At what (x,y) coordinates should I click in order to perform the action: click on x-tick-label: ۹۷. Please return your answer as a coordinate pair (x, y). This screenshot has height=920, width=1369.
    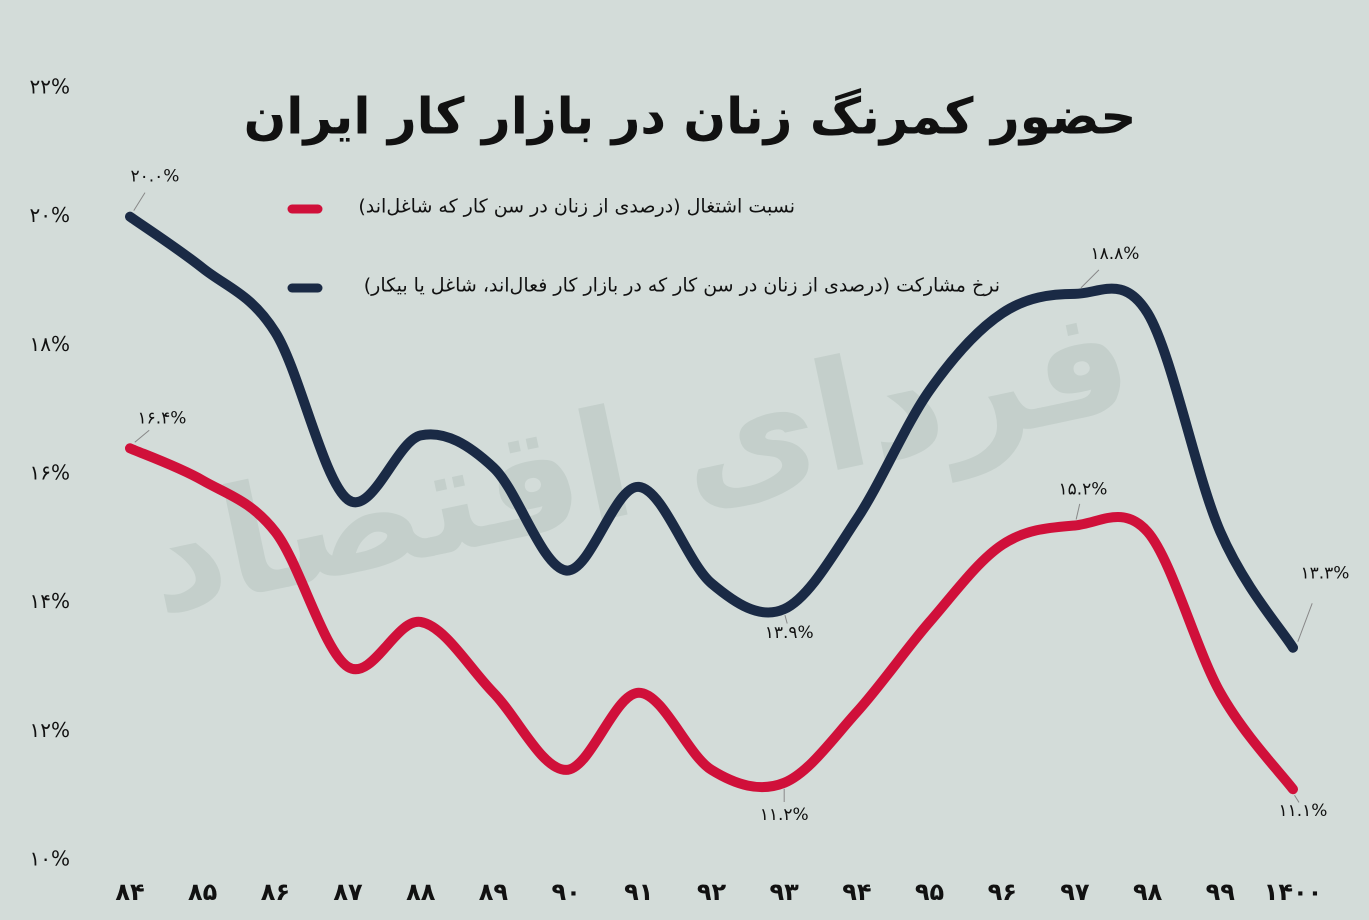
    Looking at the image, I should click on (1075, 892).